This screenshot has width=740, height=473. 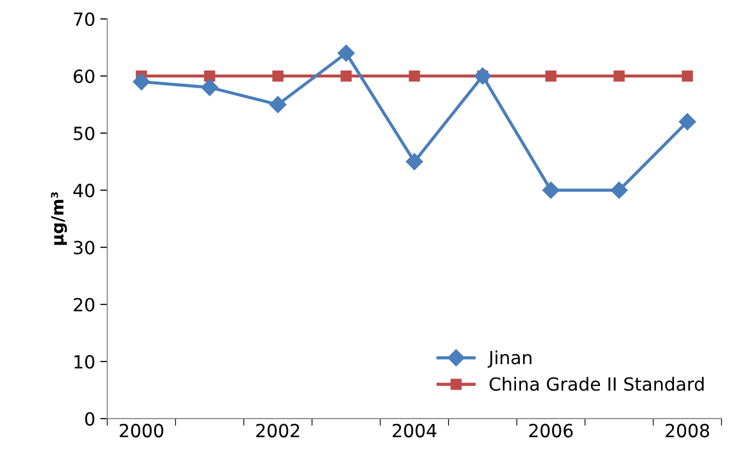 What do you see at coordinates (84, 247) in the screenshot?
I see `y-tick-label: 30` at bounding box center [84, 247].